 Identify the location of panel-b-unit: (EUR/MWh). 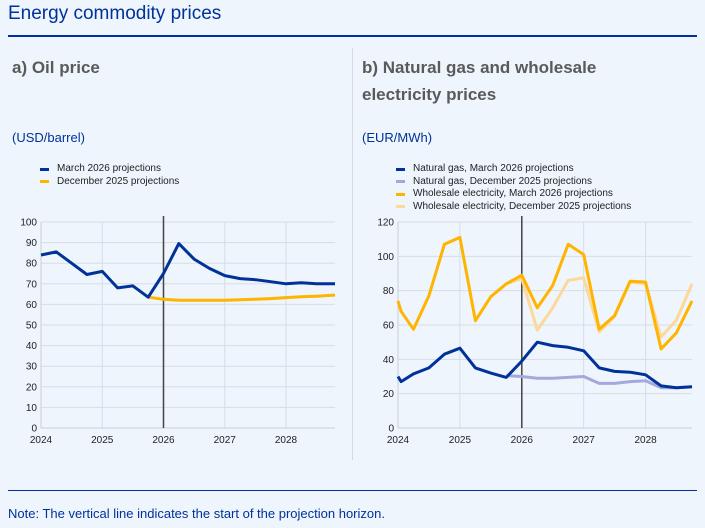
(397, 137).